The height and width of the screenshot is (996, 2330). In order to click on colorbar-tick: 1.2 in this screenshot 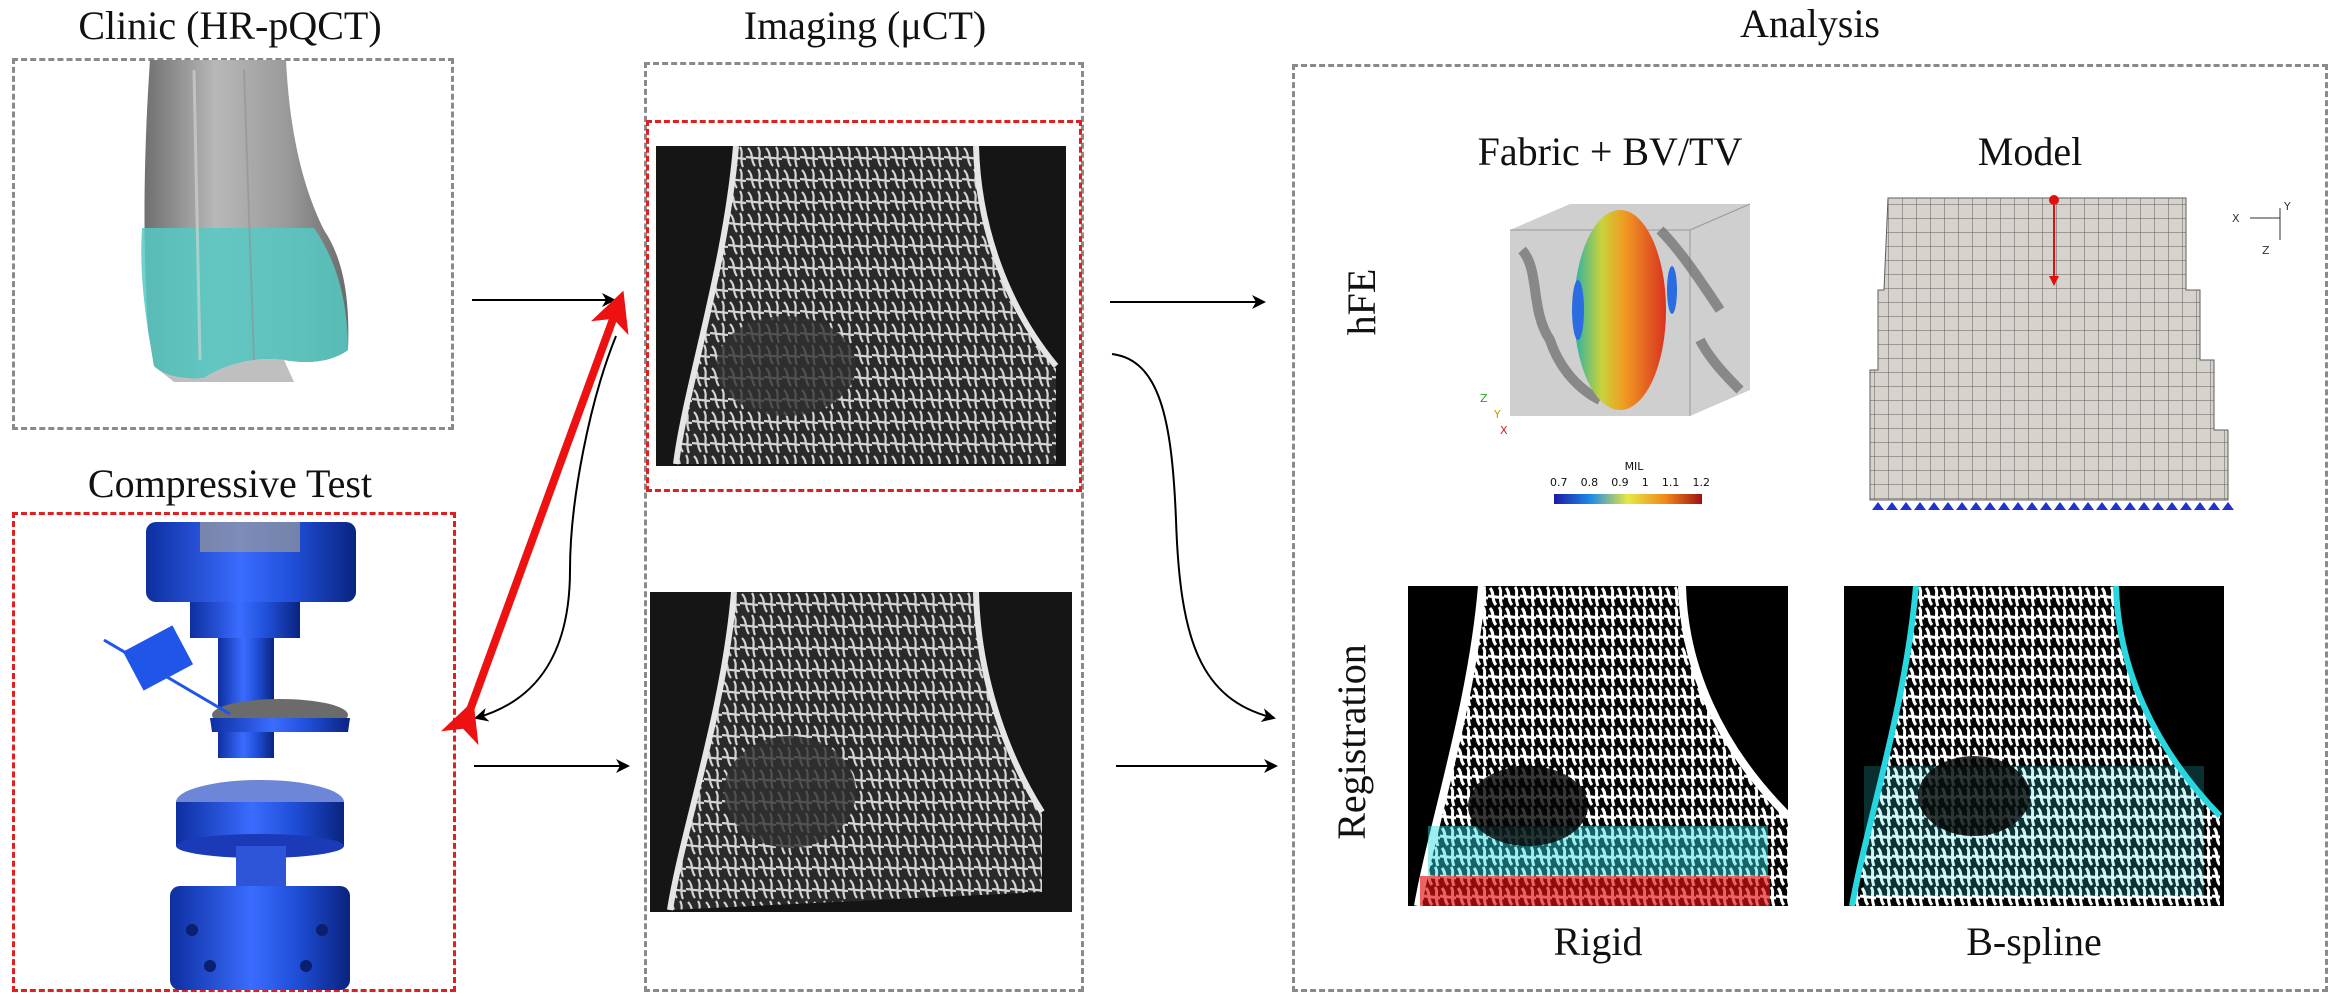, I will do `click(1701, 482)`.